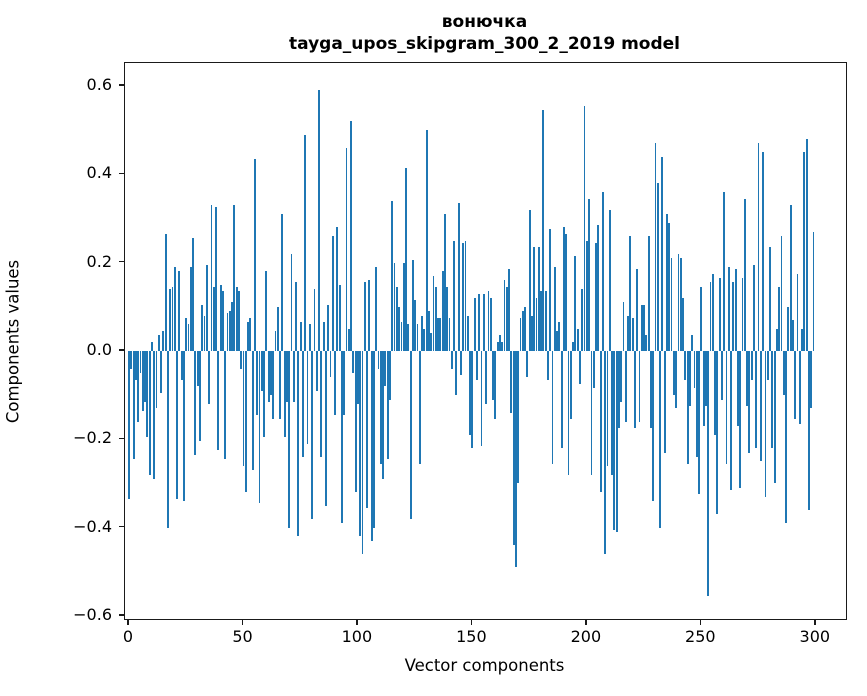 This screenshot has width=867, height=696. Describe the element at coordinates (357, 636) in the screenshot. I see `x-tick-label: 100` at that location.